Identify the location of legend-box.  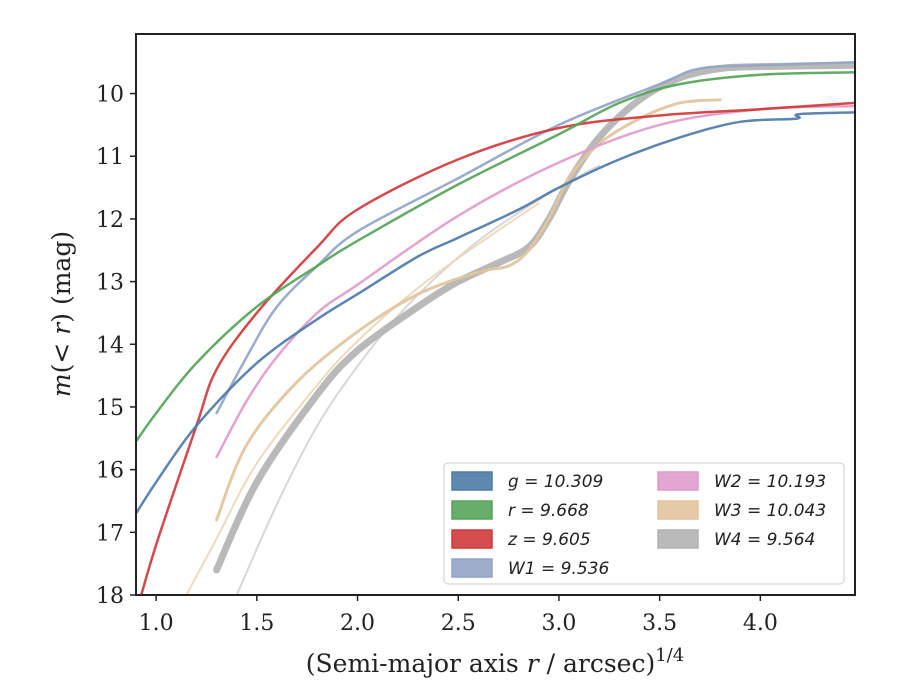
(644, 523).